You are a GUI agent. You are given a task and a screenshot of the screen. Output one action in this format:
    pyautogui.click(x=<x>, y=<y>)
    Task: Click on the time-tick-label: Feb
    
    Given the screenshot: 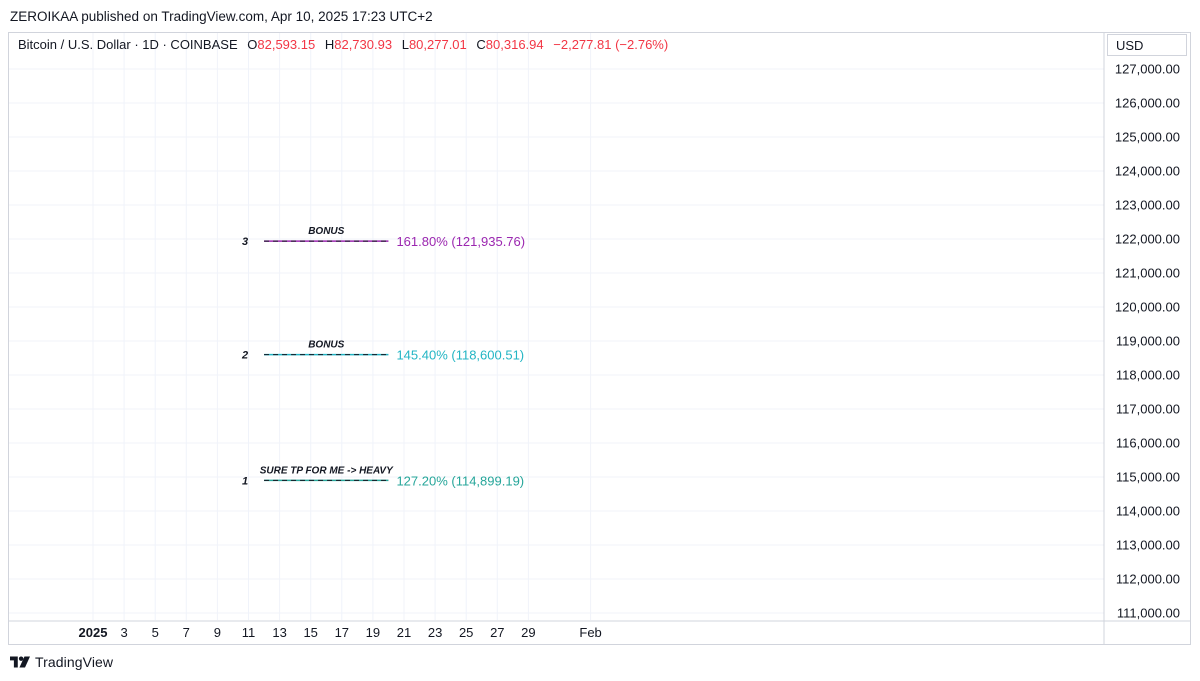 What is the action you would take?
    pyautogui.click(x=590, y=632)
    